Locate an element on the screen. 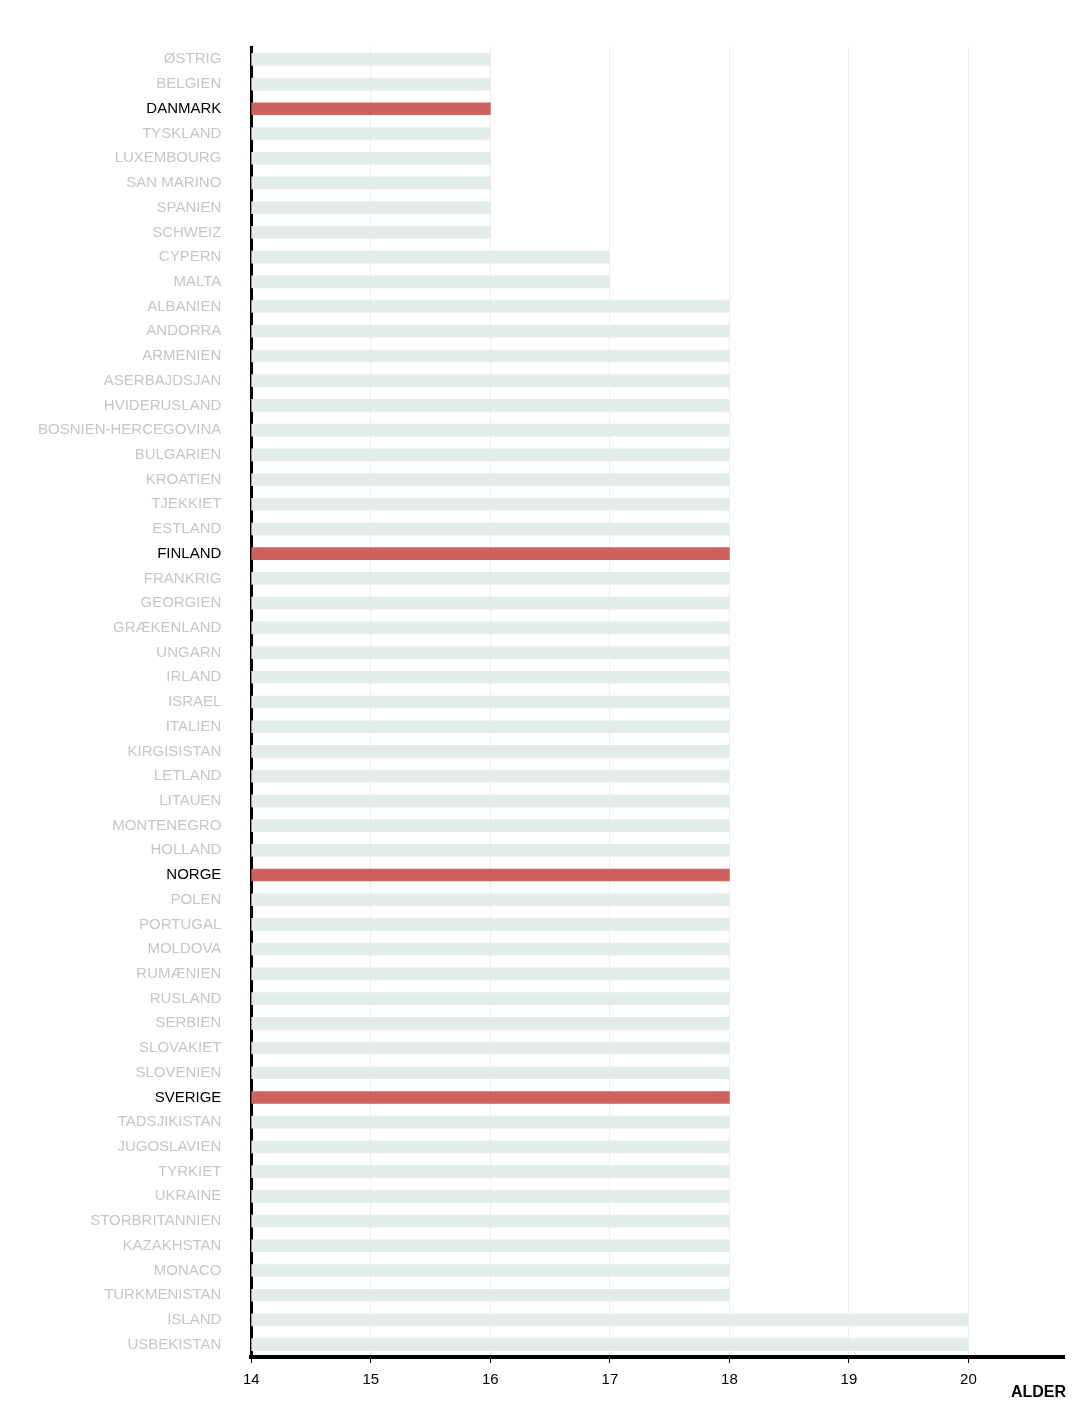  y-tick-label: SERBIEN is located at coordinates (188, 1022).